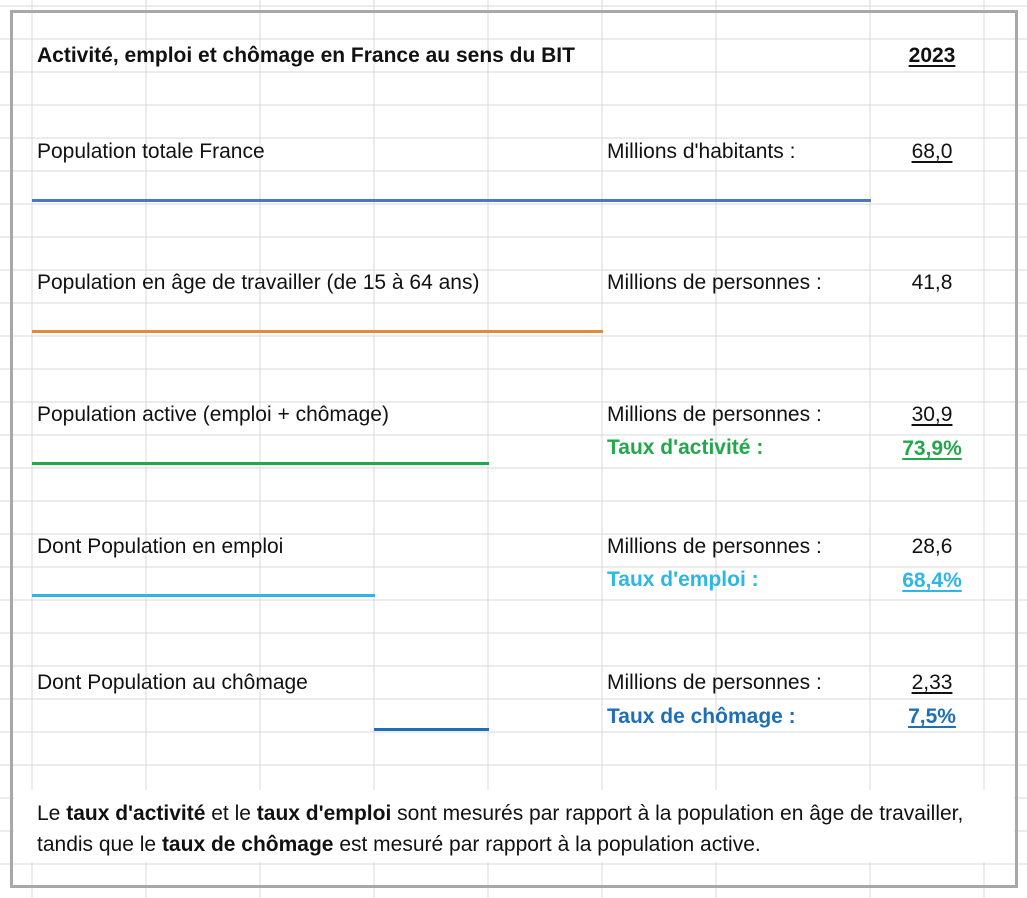 The image size is (1027, 898). What do you see at coordinates (714, 546) in the screenshot?
I see `row-unit-employed: Millions de personnes :` at bounding box center [714, 546].